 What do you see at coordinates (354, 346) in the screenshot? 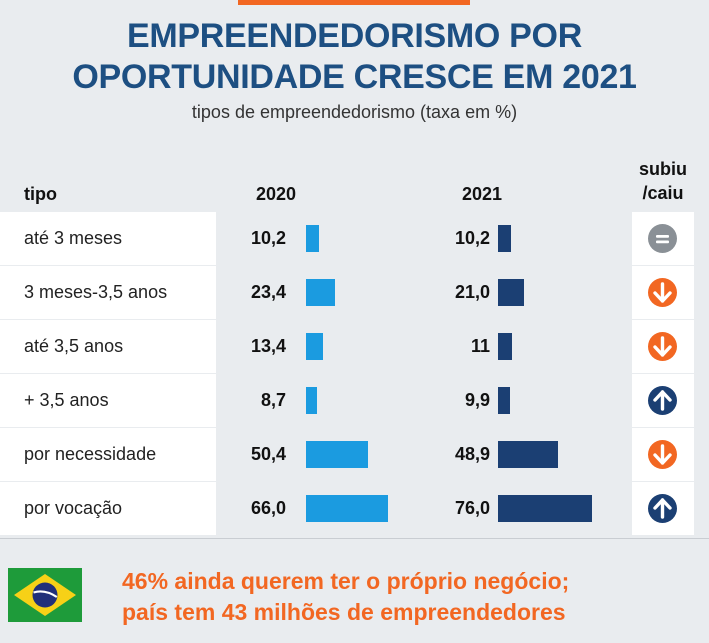
I see `table-row: até 3,5 anos 13,4 11` at bounding box center [354, 346].